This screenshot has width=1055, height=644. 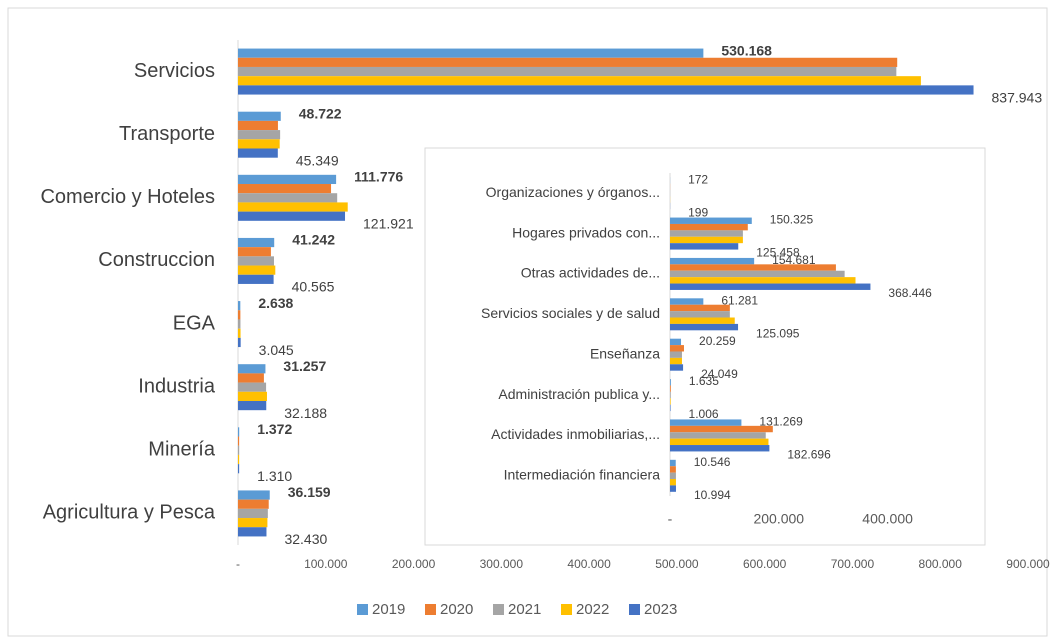 What do you see at coordinates (677, 564) in the screenshot?
I see `x-tick-label: 500.000` at bounding box center [677, 564].